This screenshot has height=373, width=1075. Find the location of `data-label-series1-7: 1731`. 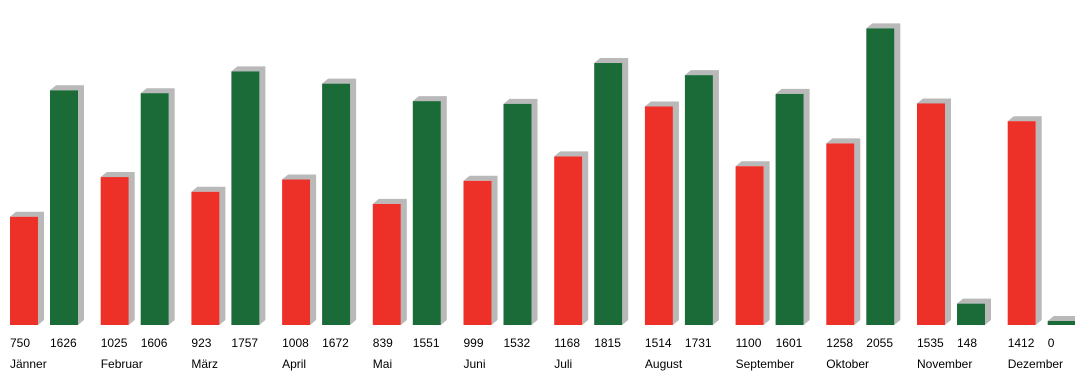

data-label-series1-7: 1731 is located at coordinates (698, 343).